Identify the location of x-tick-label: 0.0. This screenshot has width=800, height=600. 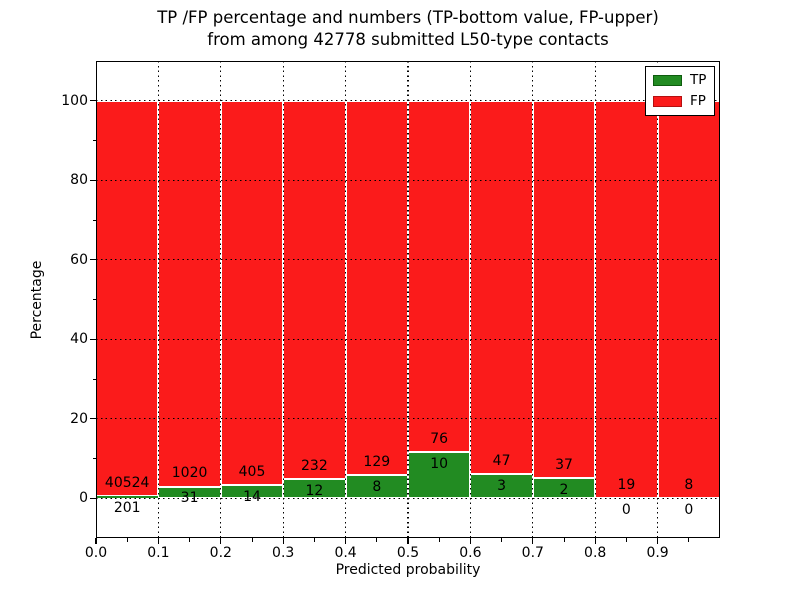
(96, 553).